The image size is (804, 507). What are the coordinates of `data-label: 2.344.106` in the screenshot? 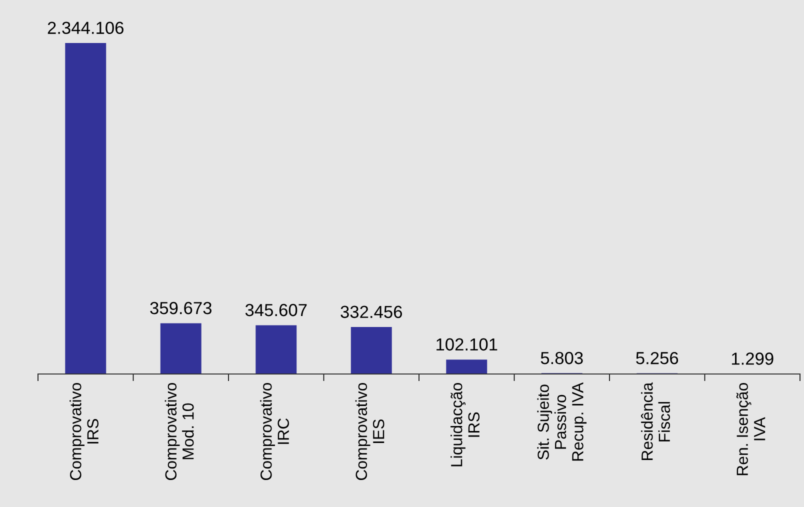 It's located at (86, 28).